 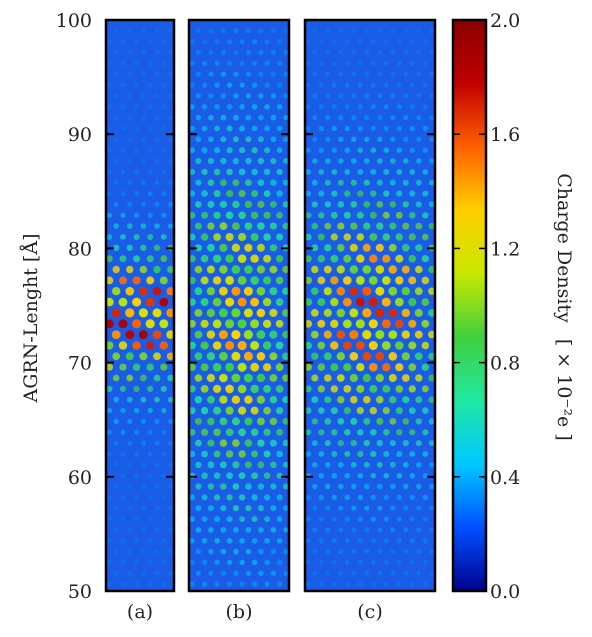 What do you see at coordinates (485, 306) in the screenshot?
I see `colorbar: 0.0 0.4 0.8 1.2 1.6 2.0` at bounding box center [485, 306].